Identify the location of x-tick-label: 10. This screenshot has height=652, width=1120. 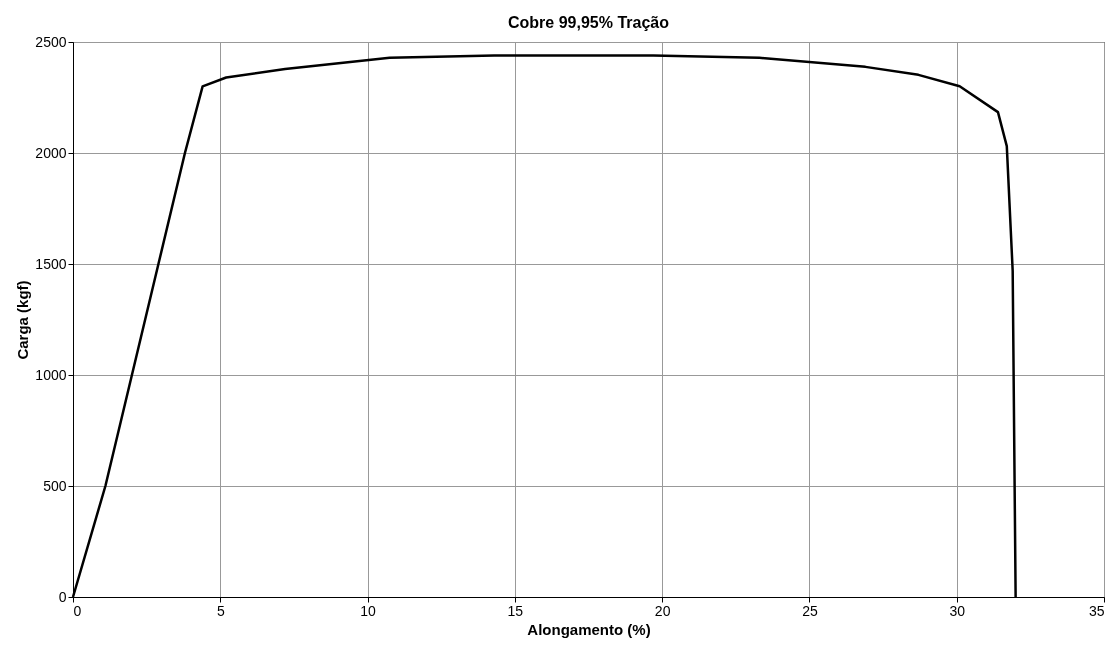
(368, 610).